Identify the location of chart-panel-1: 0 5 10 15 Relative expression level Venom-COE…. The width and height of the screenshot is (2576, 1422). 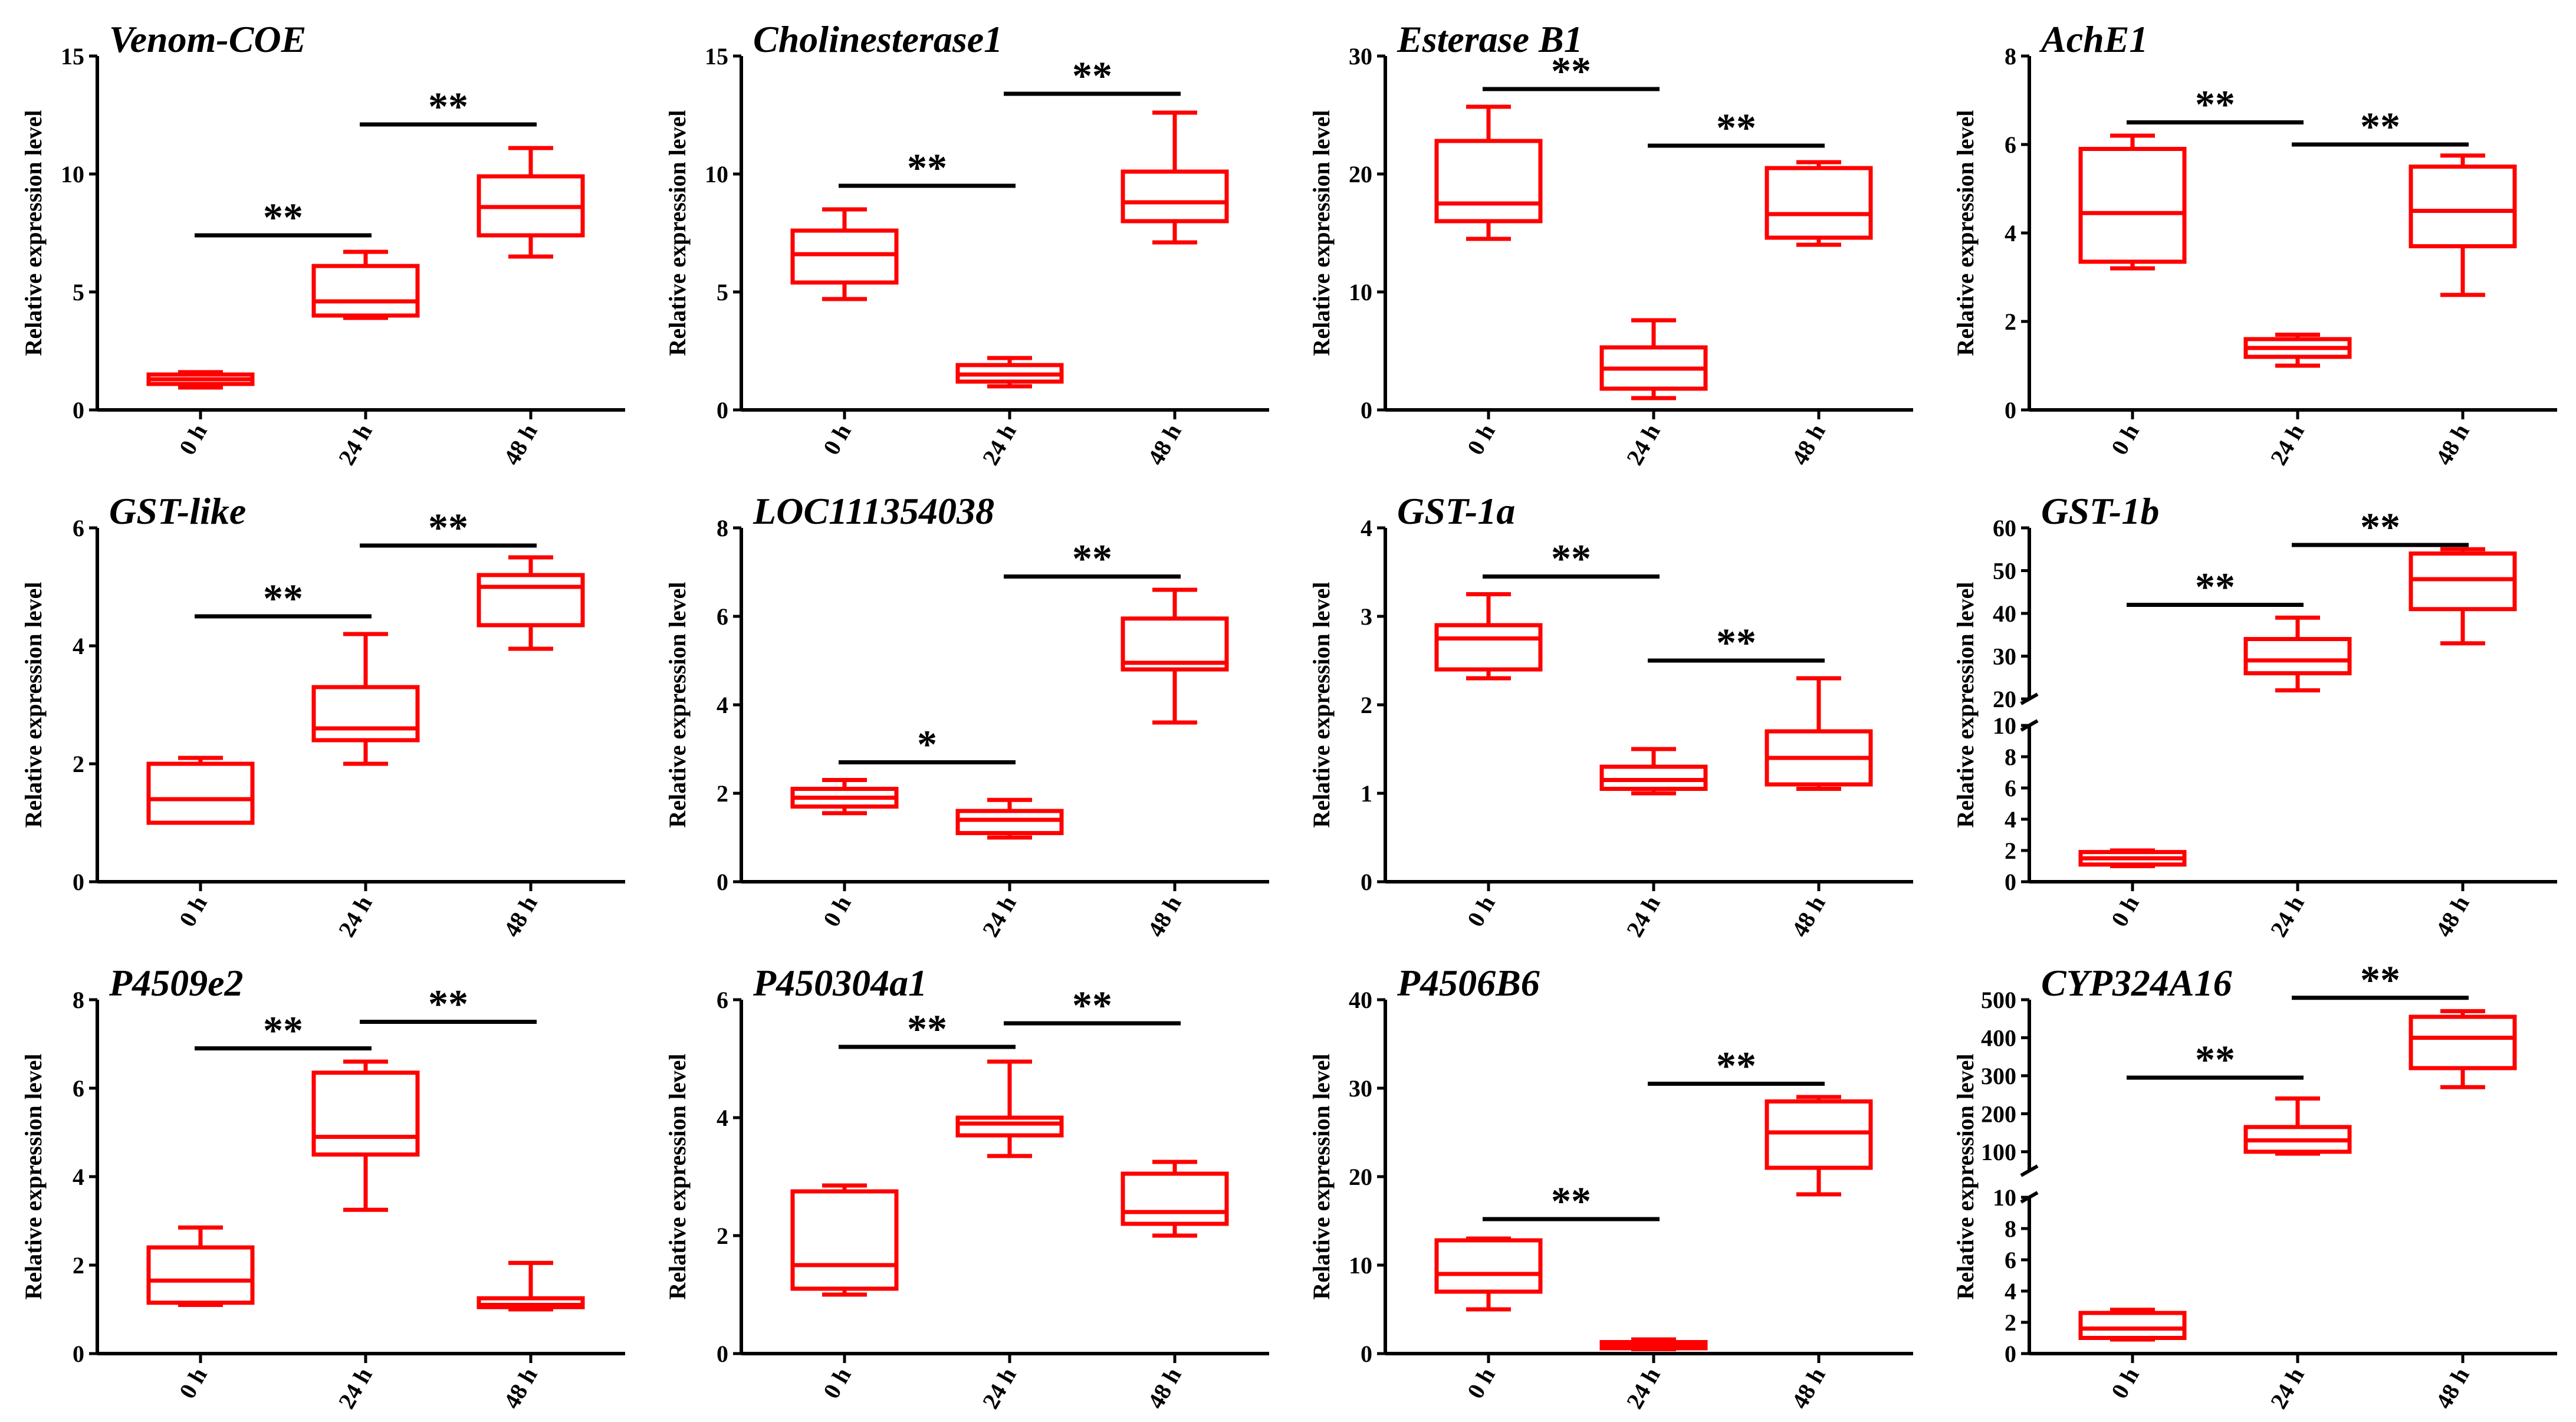
(322, 243).